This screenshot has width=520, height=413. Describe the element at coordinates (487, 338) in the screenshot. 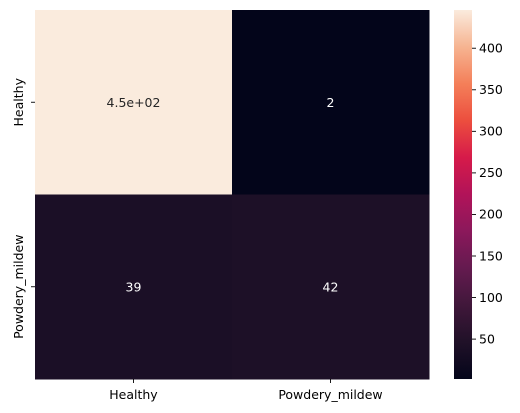

I see `colorbar-tick-label: 50` at that location.